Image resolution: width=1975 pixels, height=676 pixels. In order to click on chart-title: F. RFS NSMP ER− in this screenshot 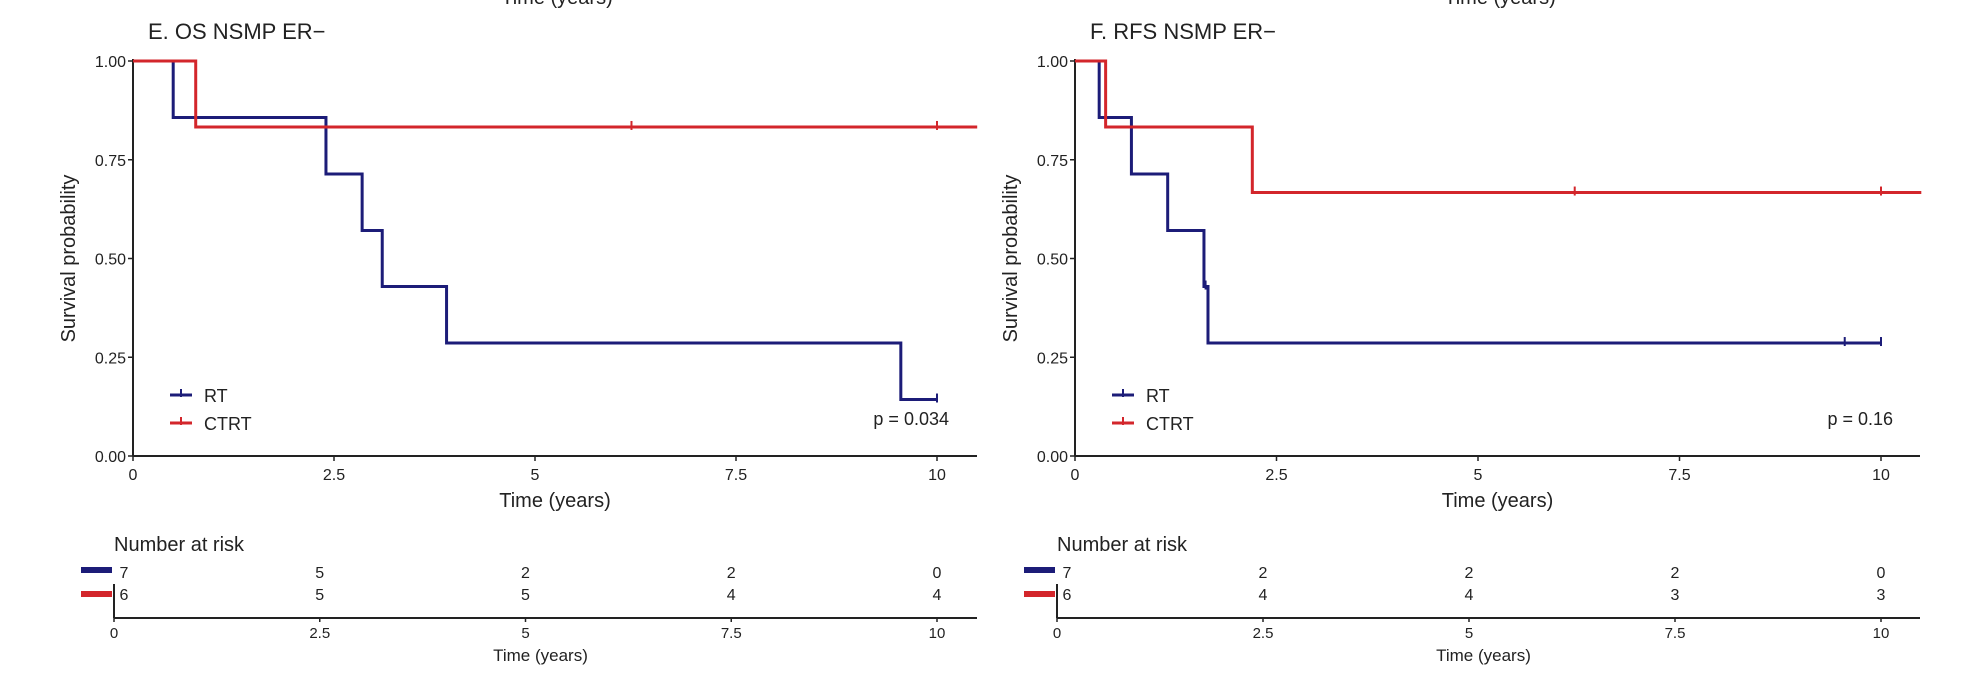, I will do `click(1183, 31)`.